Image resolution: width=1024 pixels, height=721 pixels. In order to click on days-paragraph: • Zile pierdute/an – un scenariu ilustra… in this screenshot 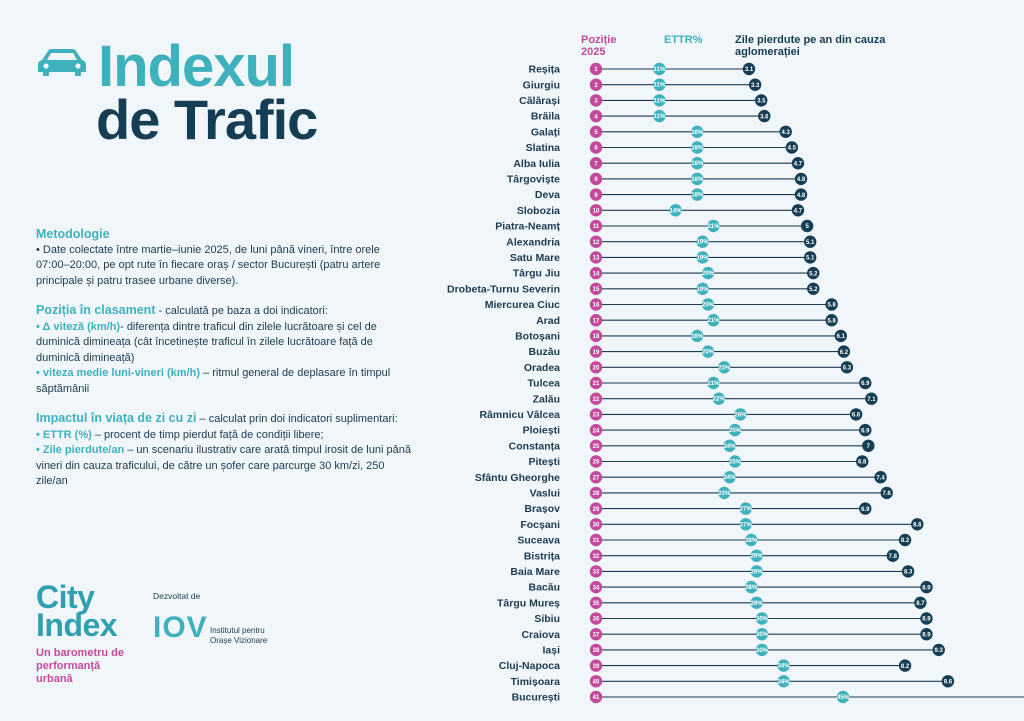, I will do `click(226, 466)`.